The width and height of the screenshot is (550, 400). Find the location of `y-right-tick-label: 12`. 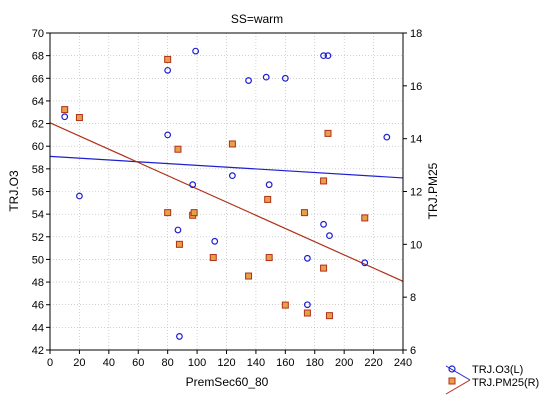

y-right-tick-label: 12 is located at coordinates (416, 193).